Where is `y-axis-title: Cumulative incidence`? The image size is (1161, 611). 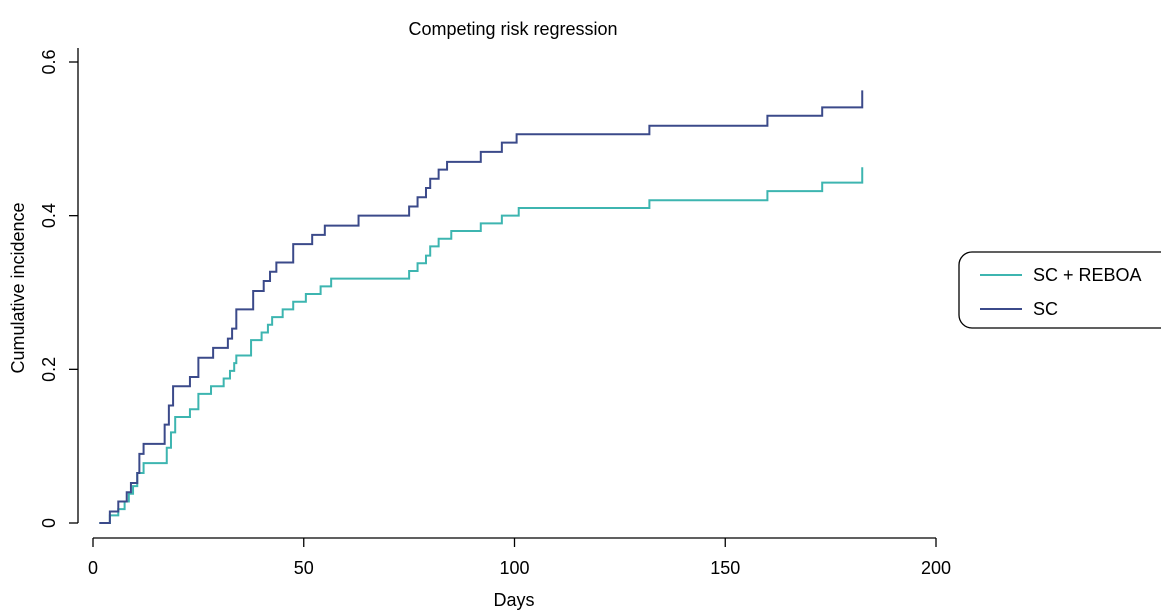
y-axis-title: Cumulative incidence is located at coordinates (18, 287).